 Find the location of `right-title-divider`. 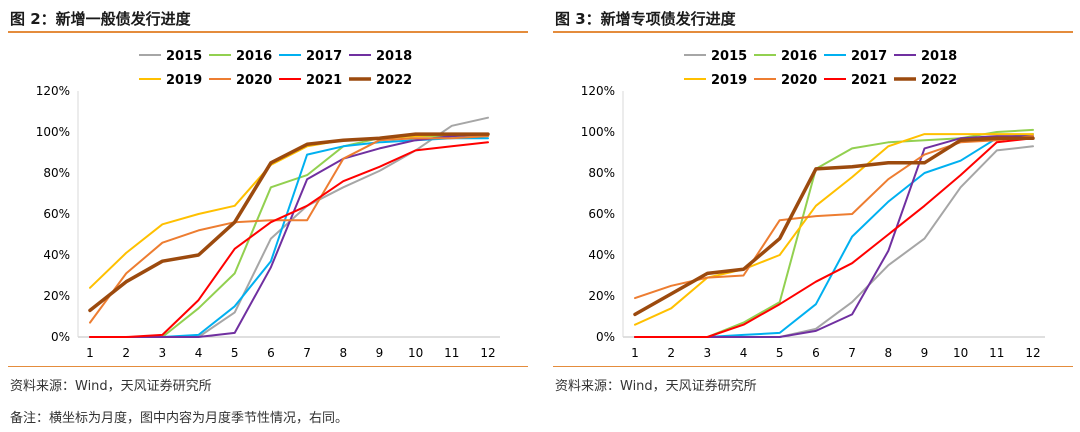

right-title-divider is located at coordinates (813, 32).